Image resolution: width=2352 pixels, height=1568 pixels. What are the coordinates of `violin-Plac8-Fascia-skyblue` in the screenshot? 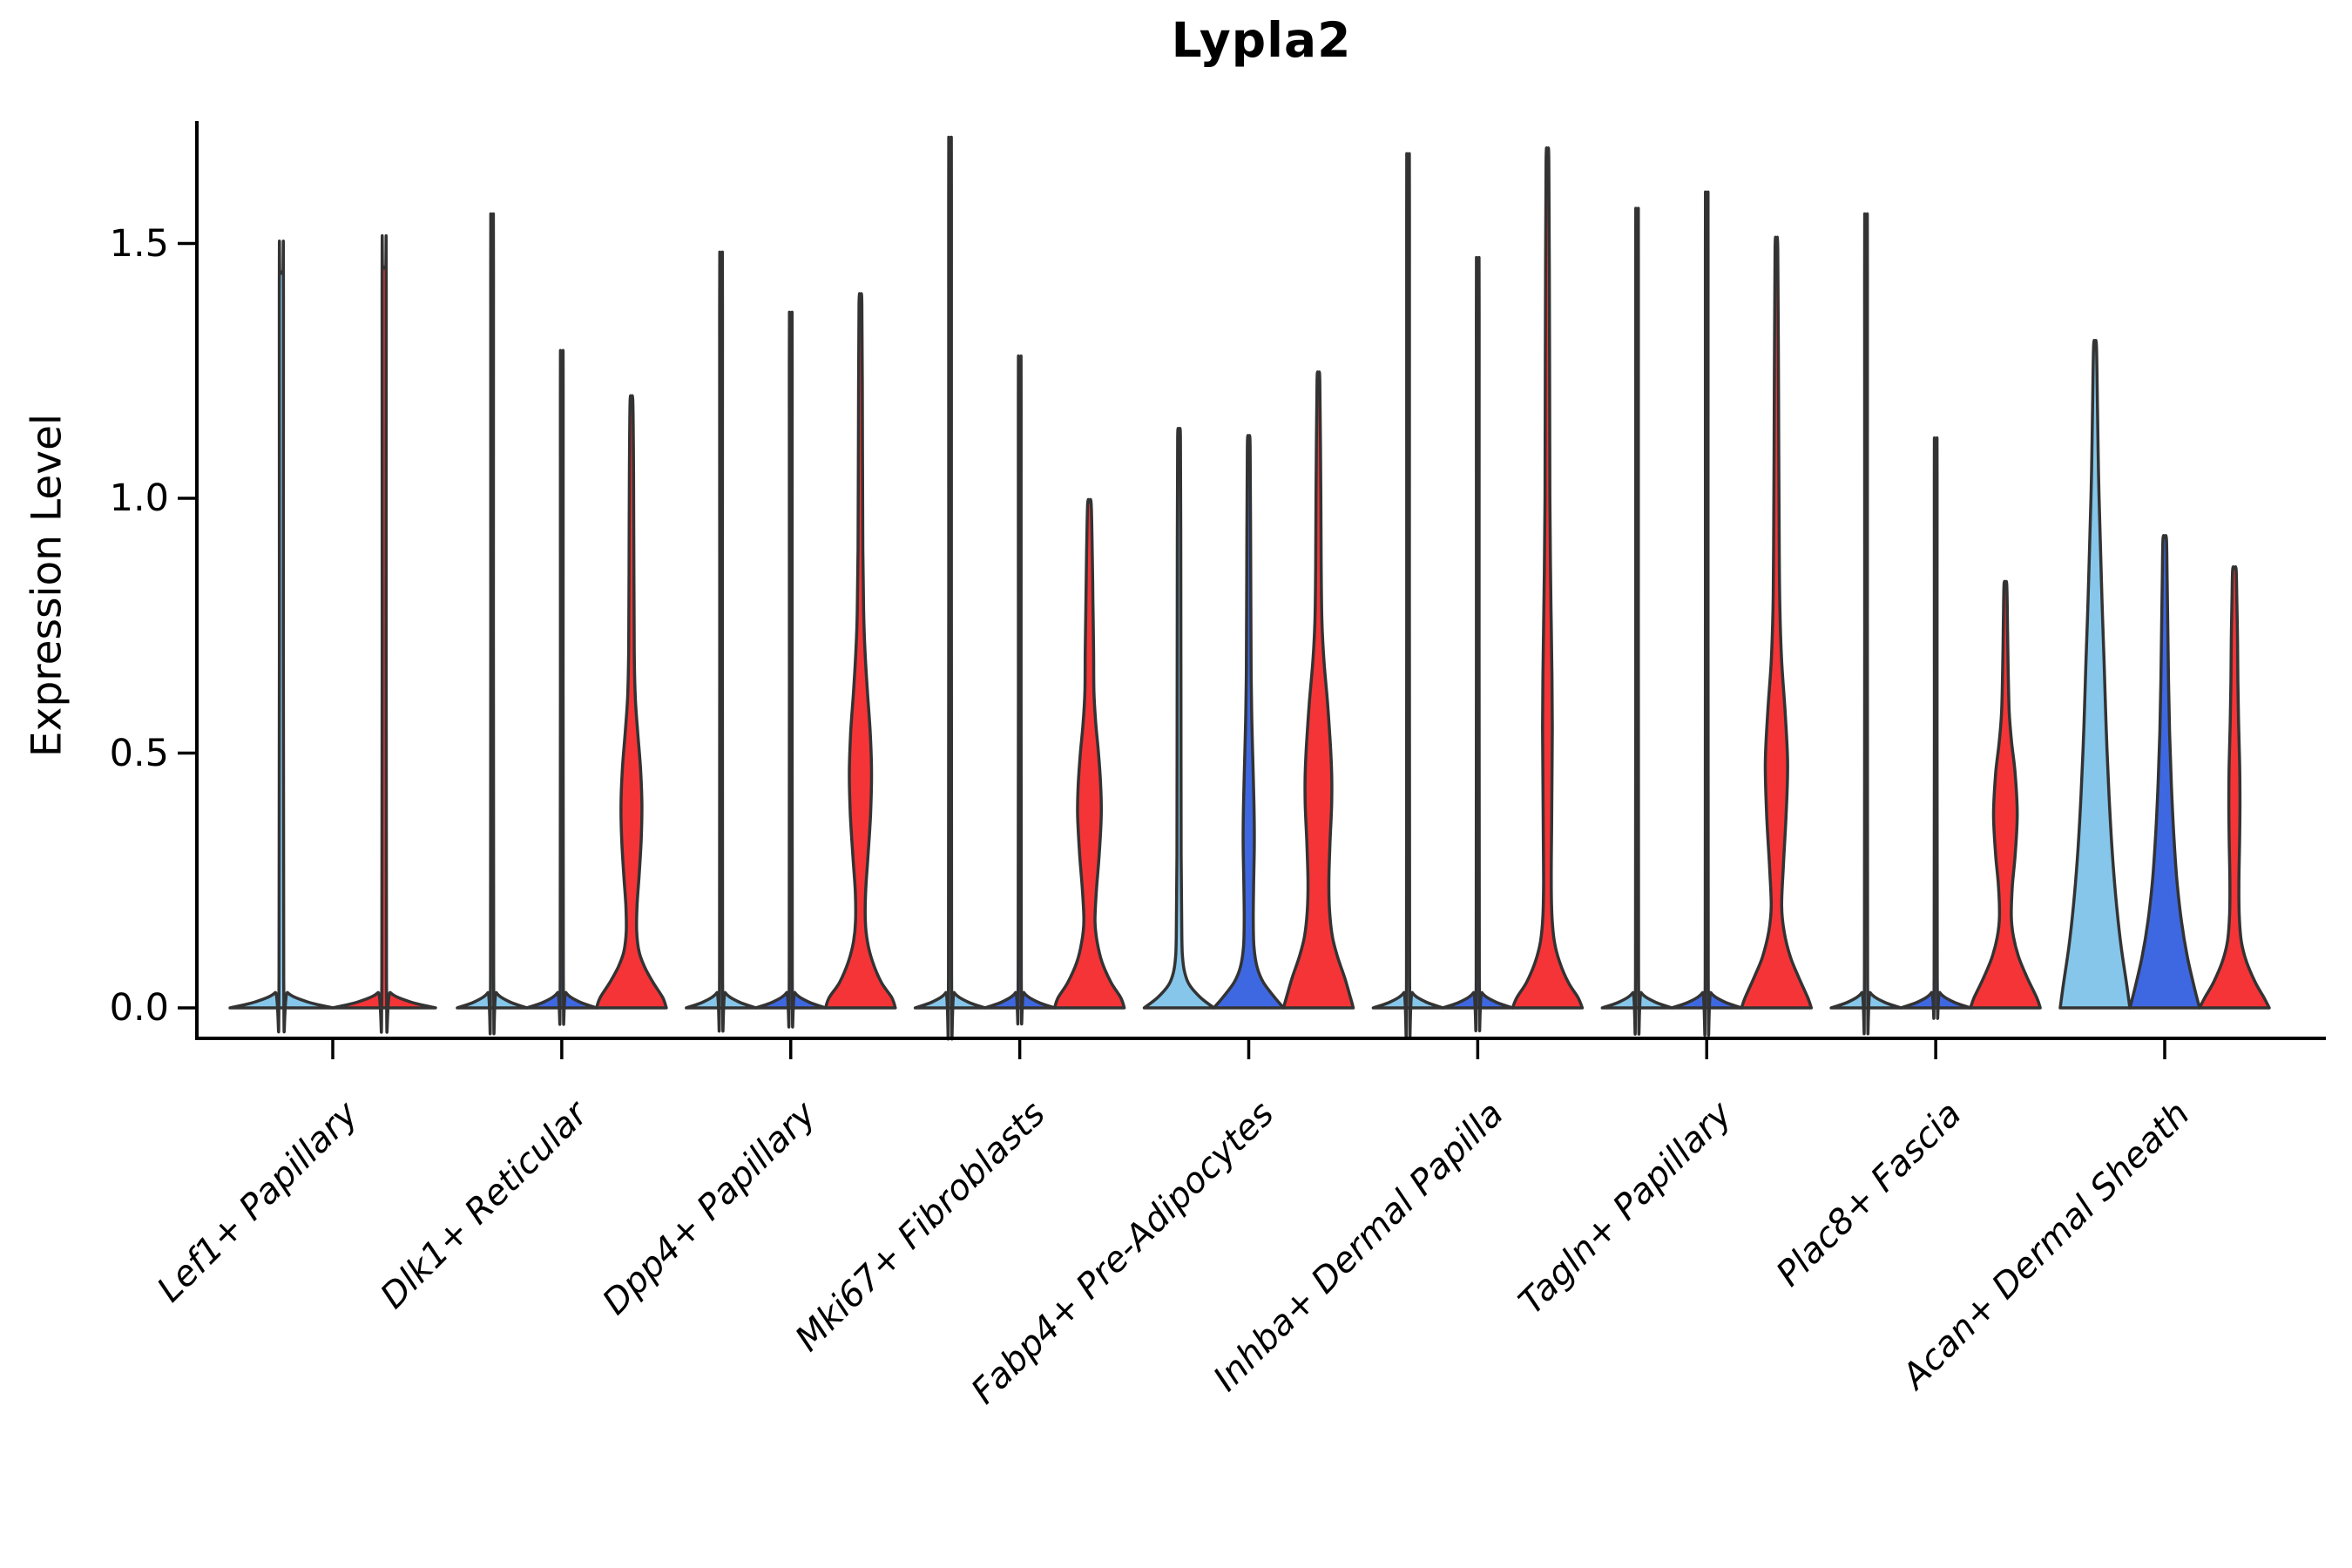 It's located at (1866, 624).